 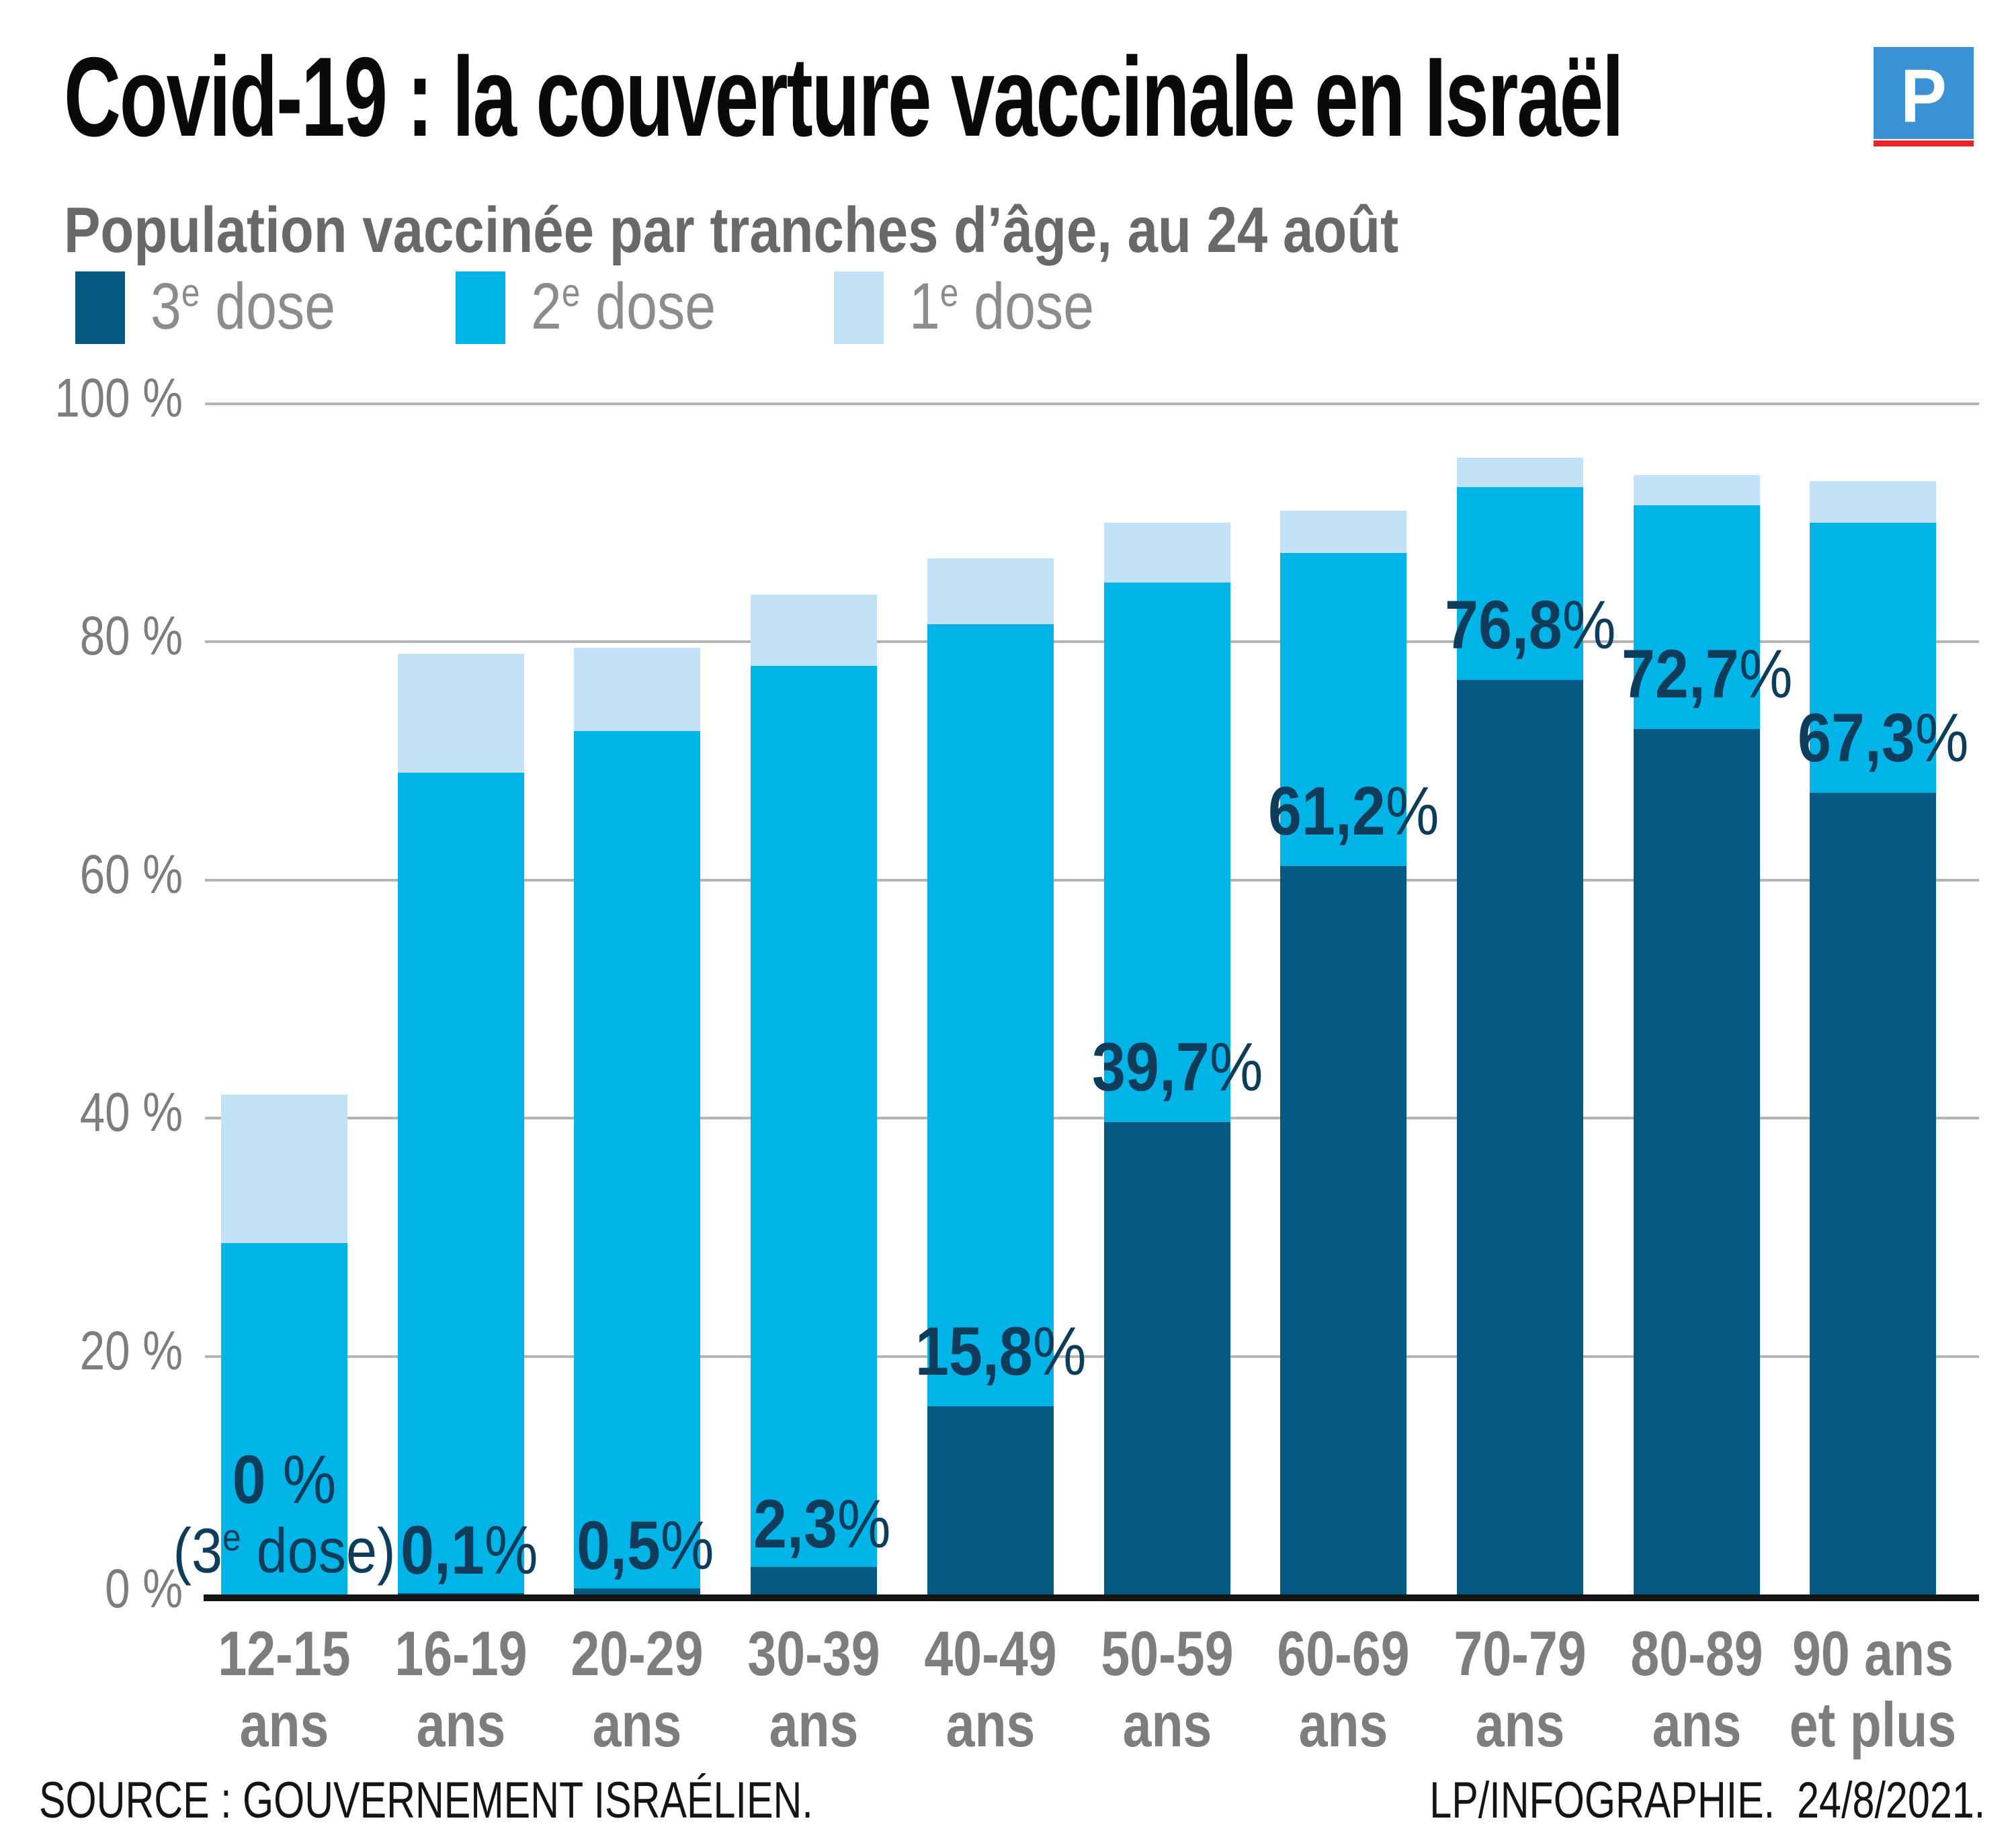 What do you see at coordinates (481, 307) in the screenshot?
I see `legend-swatch-dose2` at bounding box center [481, 307].